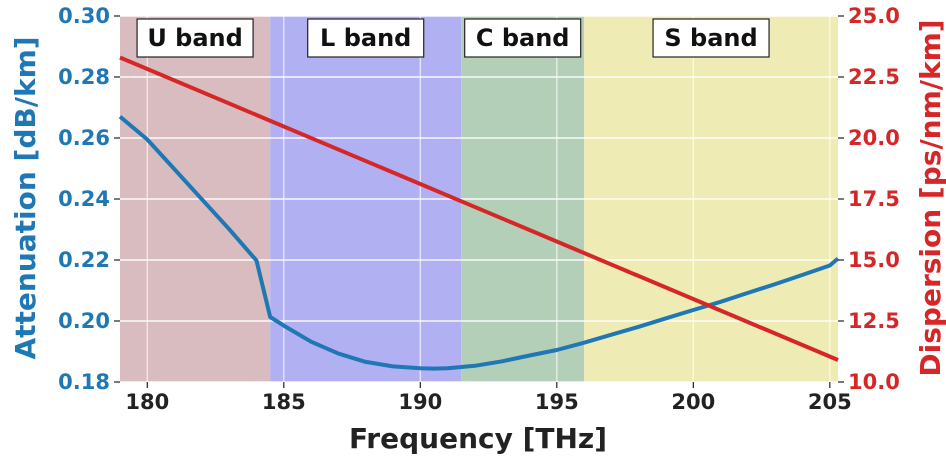 This screenshot has width=946, height=458. I want to click on y-right-tick-label: 17.5, so click(874, 199).